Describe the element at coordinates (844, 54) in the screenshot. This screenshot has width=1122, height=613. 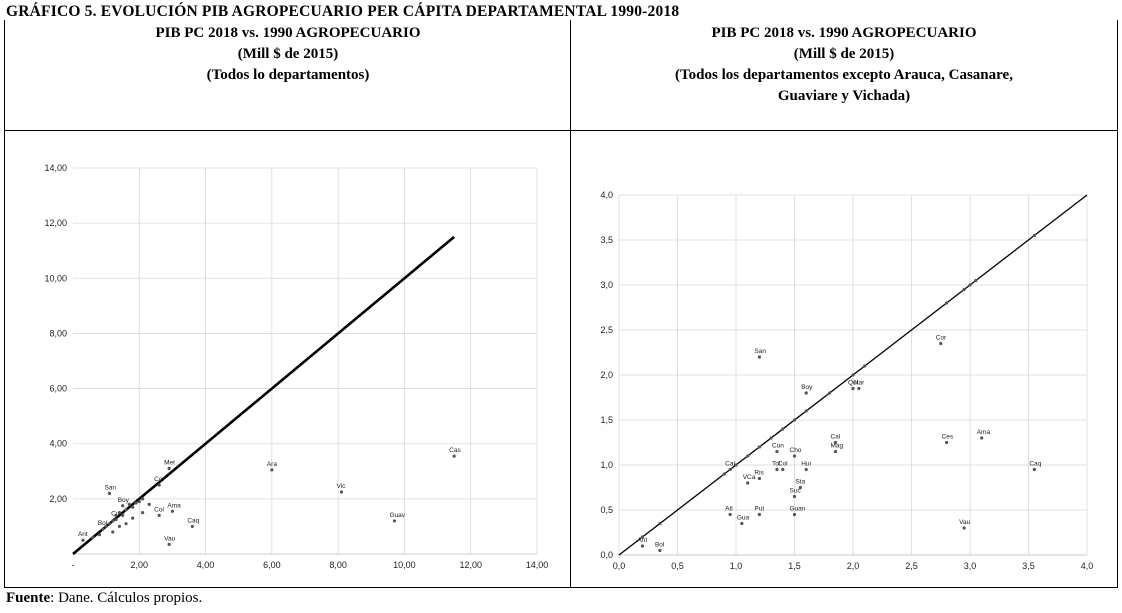
I see `right-header-line2: (Mill $ de 2015)` at that location.